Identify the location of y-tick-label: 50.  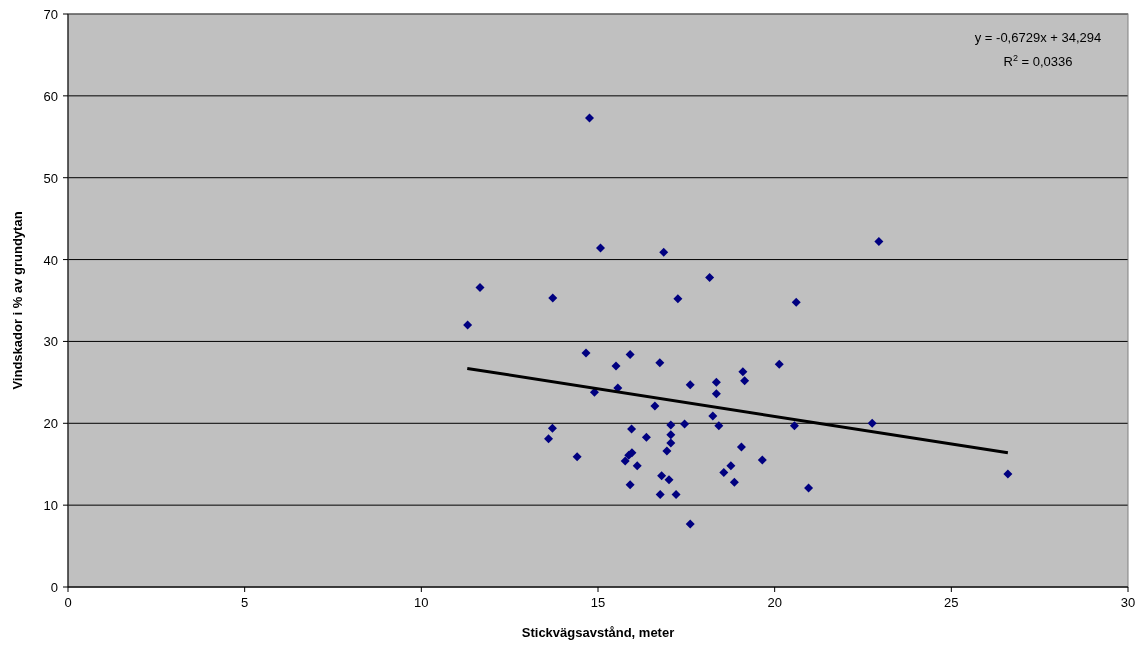
(50, 178).